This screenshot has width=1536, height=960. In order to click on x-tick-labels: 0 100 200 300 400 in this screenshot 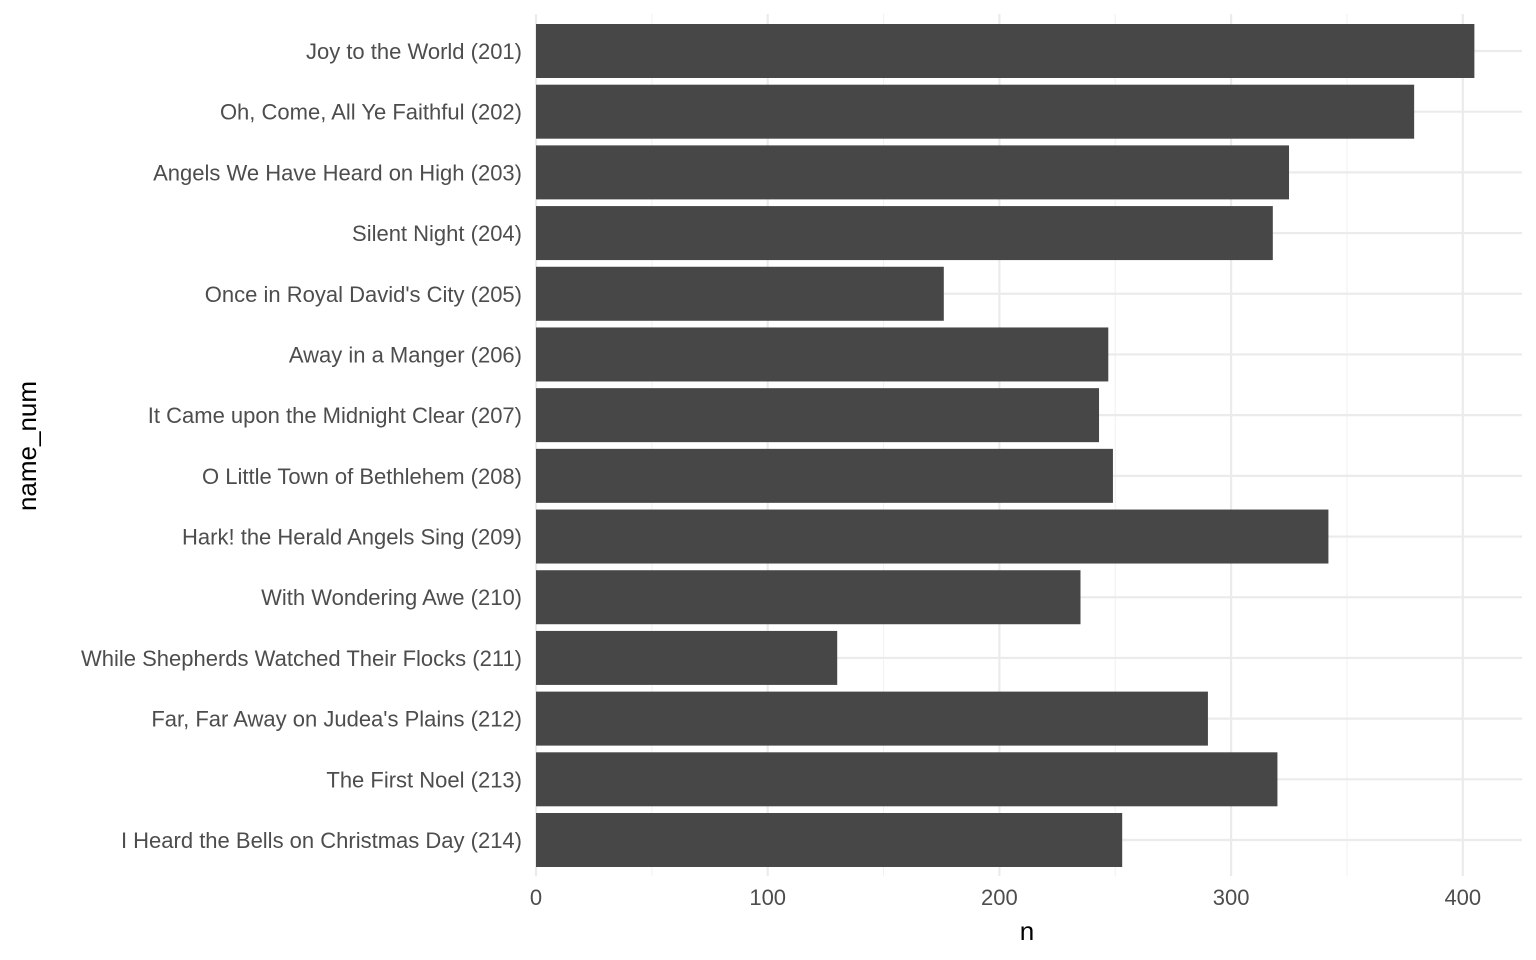, I will do `click(1005, 897)`.